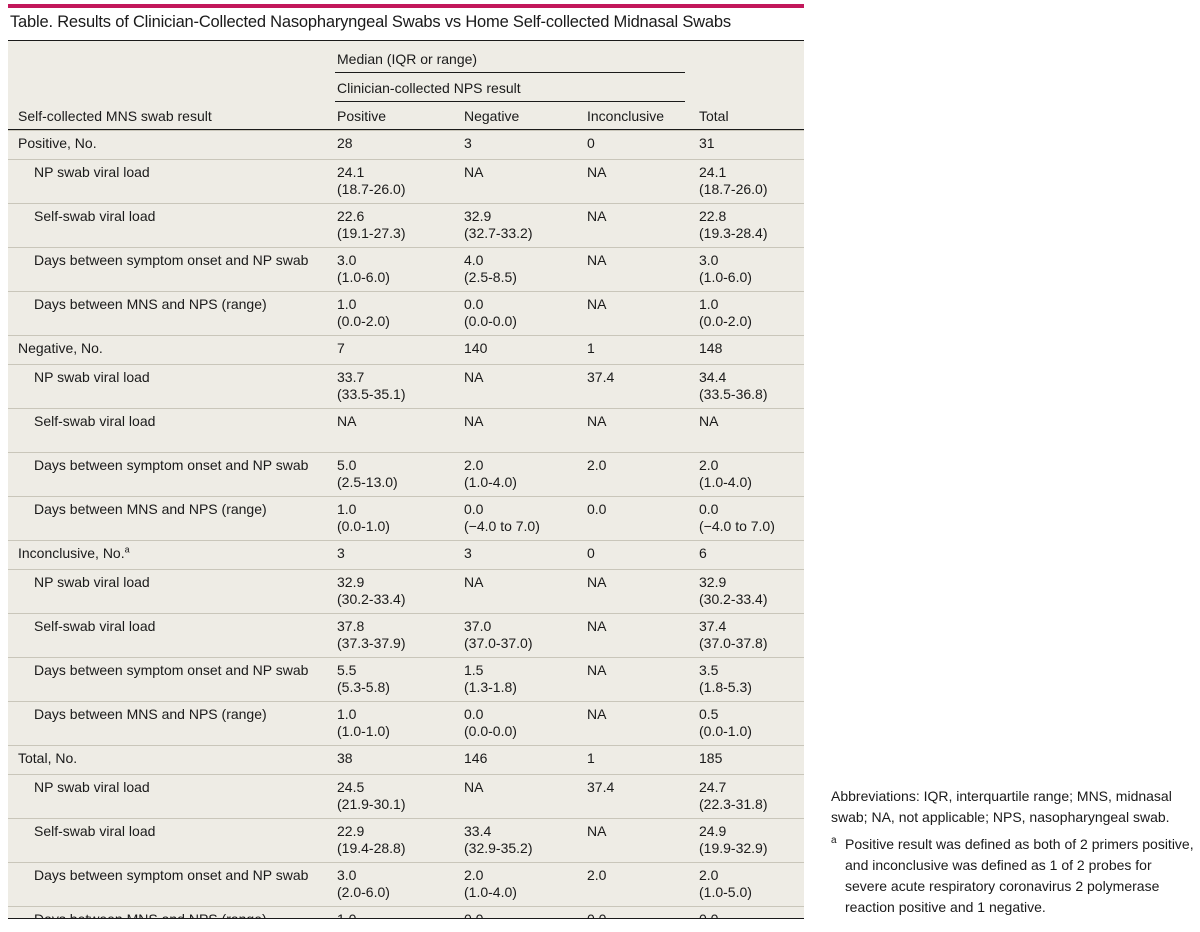 This screenshot has height=932, width=1200. What do you see at coordinates (406, 129) in the screenshot?
I see `header-bottom-rule` at bounding box center [406, 129].